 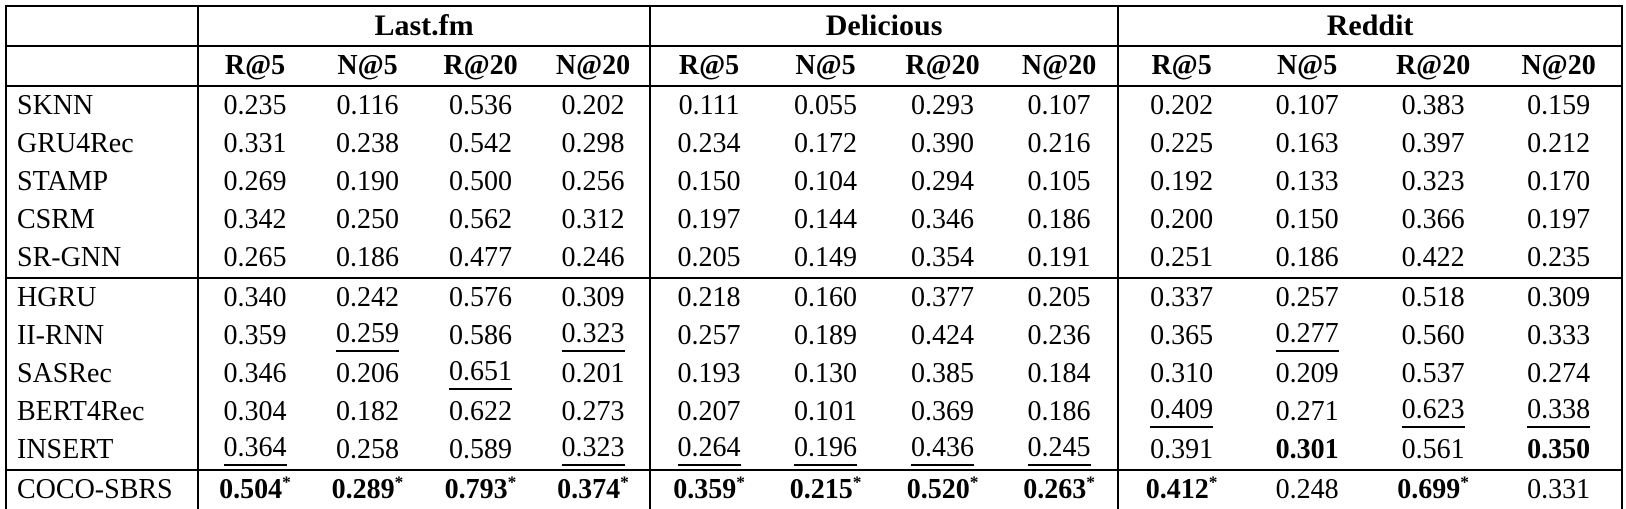 I want to click on metric-value-cell: 0.340, so click(x=254, y=297).